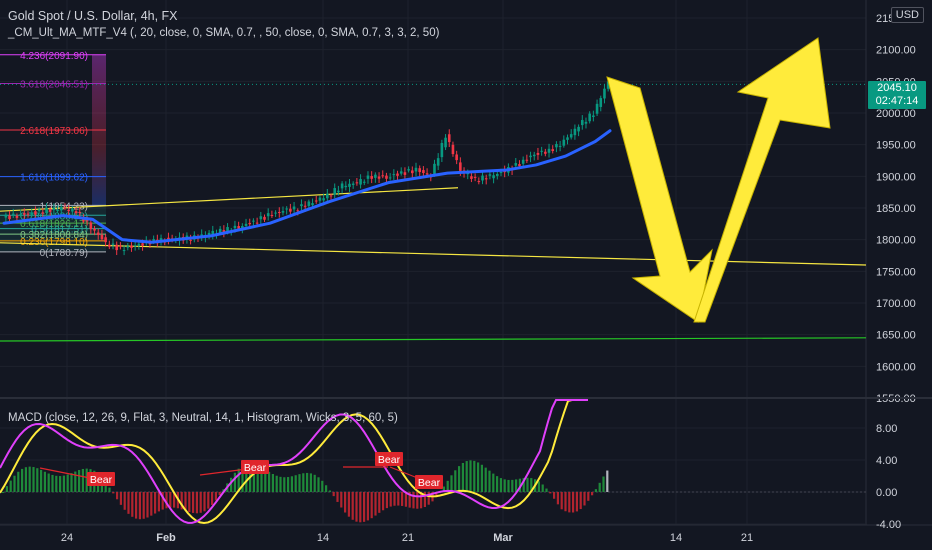 This screenshot has width=932, height=550. Describe the element at coordinates (503, 538) in the screenshot. I see `x-tick-label: Mar` at that location.